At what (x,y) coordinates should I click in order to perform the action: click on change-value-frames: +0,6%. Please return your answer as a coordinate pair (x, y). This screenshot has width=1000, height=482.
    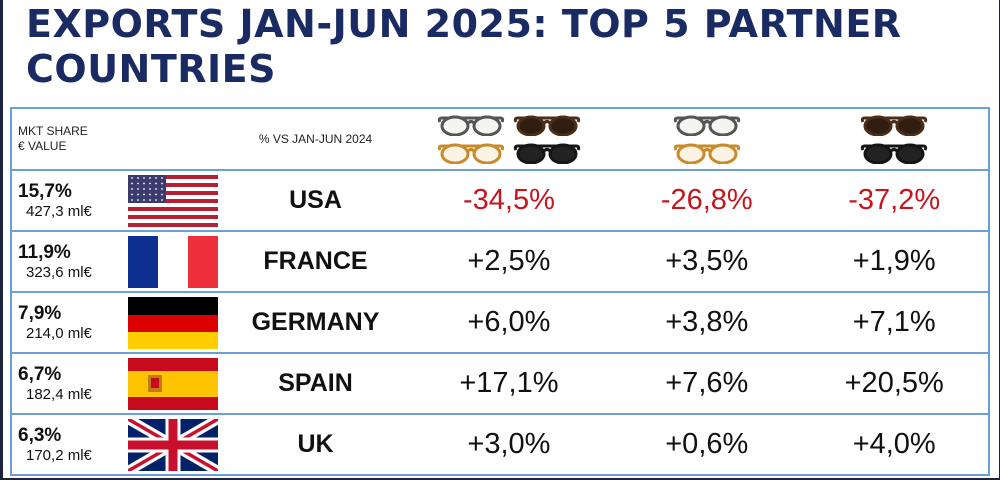
    Looking at the image, I should click on (707, 444).